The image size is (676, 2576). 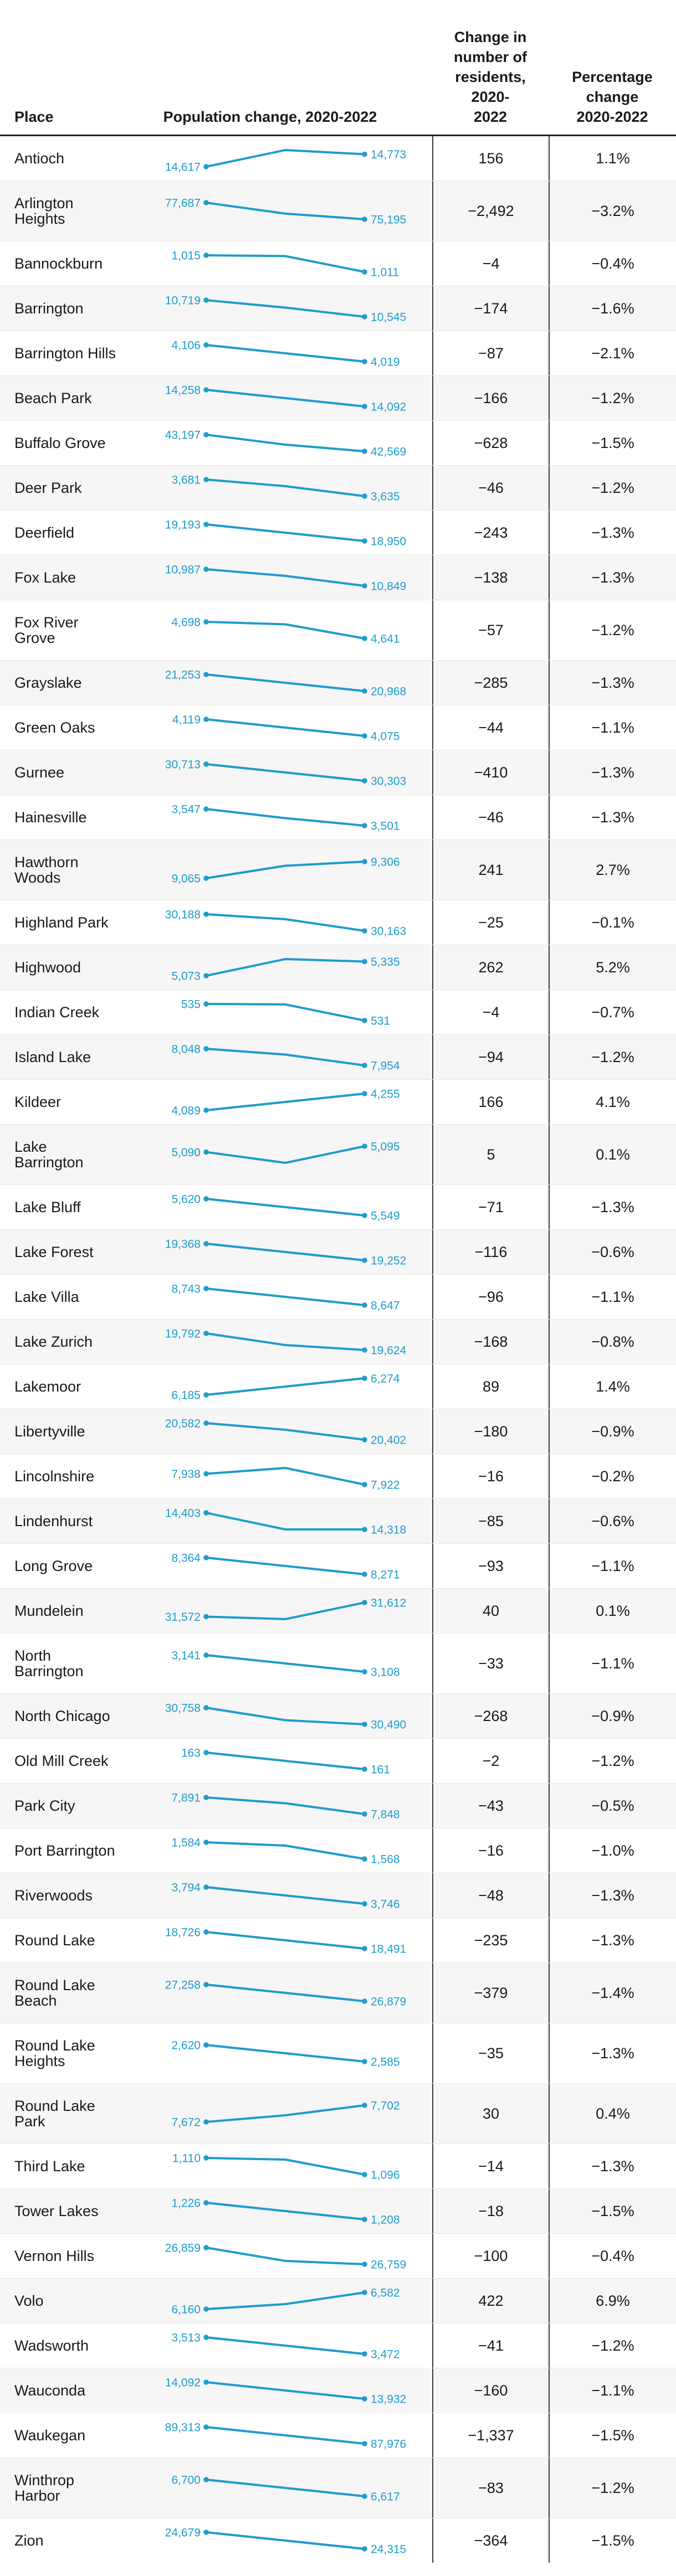 What do you see at coordinates (490, 1476) in the screenshot?
I see `resident-change-value: −16` at bounding box center [490, 1476].